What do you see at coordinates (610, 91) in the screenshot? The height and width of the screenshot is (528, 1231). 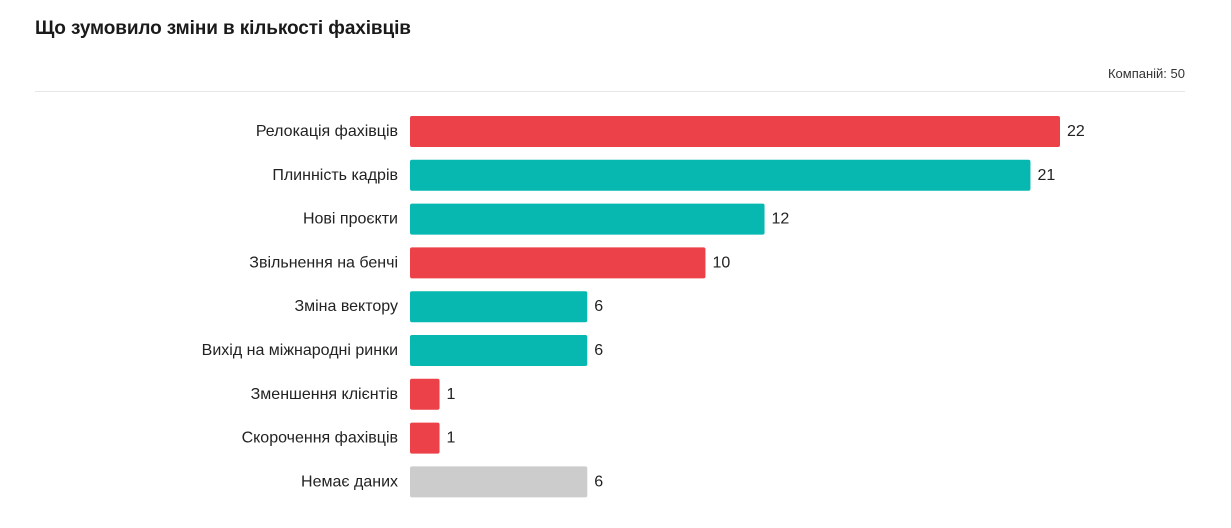 I see `header-divider` at bounding box center [610, 91].